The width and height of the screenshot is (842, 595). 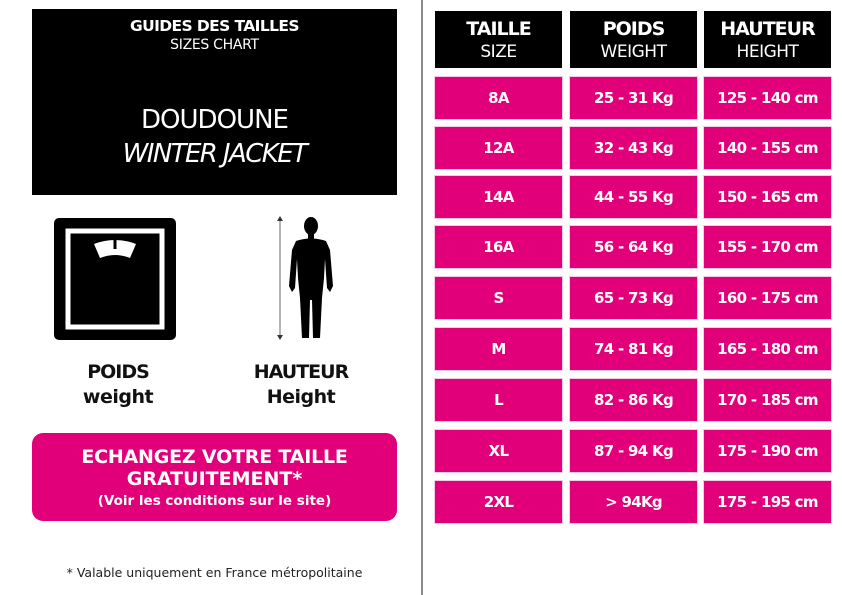 What do you see at coordinates (498, 298) in the screenshot?
I see `table-cell-size: S` at bounding box center [498, 298].